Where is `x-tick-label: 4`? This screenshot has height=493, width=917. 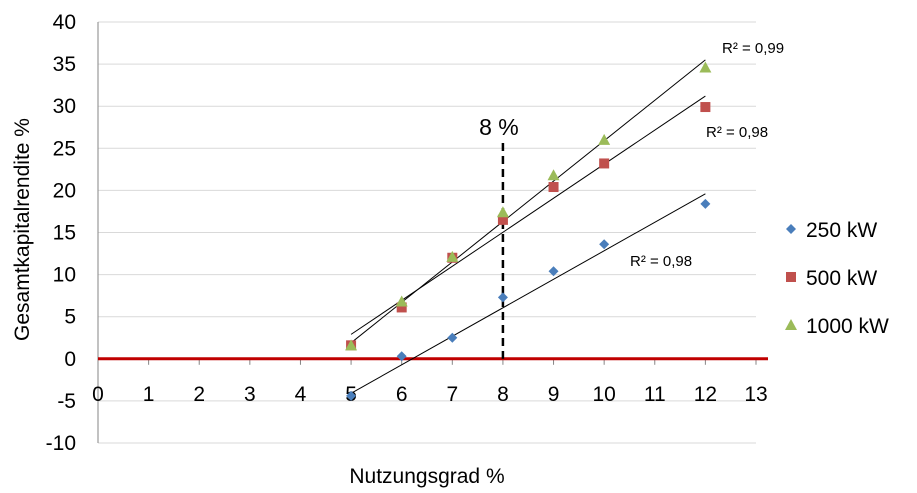 x-tick-label: 4 is located at coordinates (301, 394).